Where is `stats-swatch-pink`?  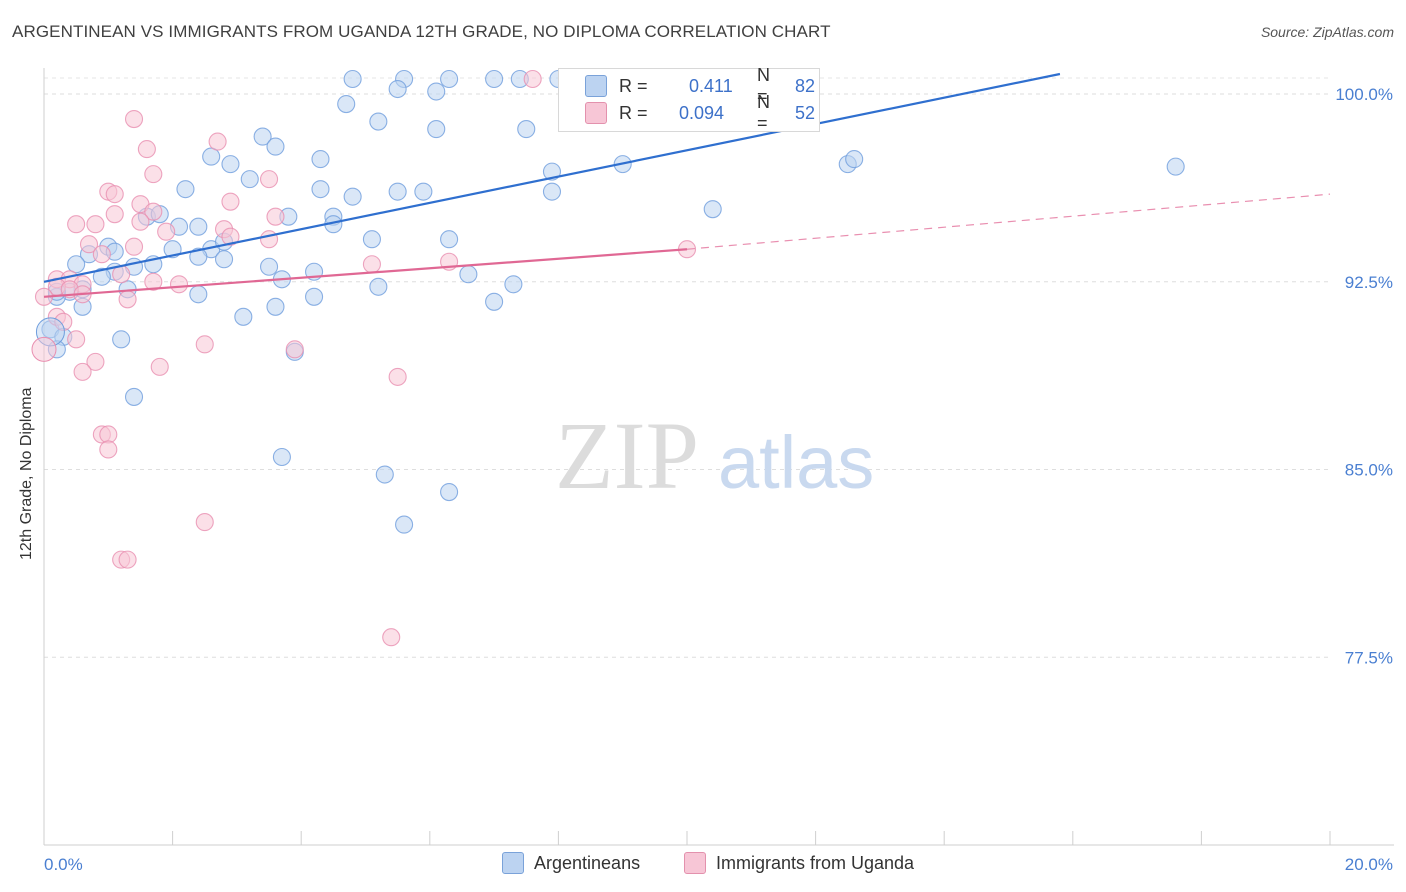 stats-swatch-pink is located at coordinates (596, 113).